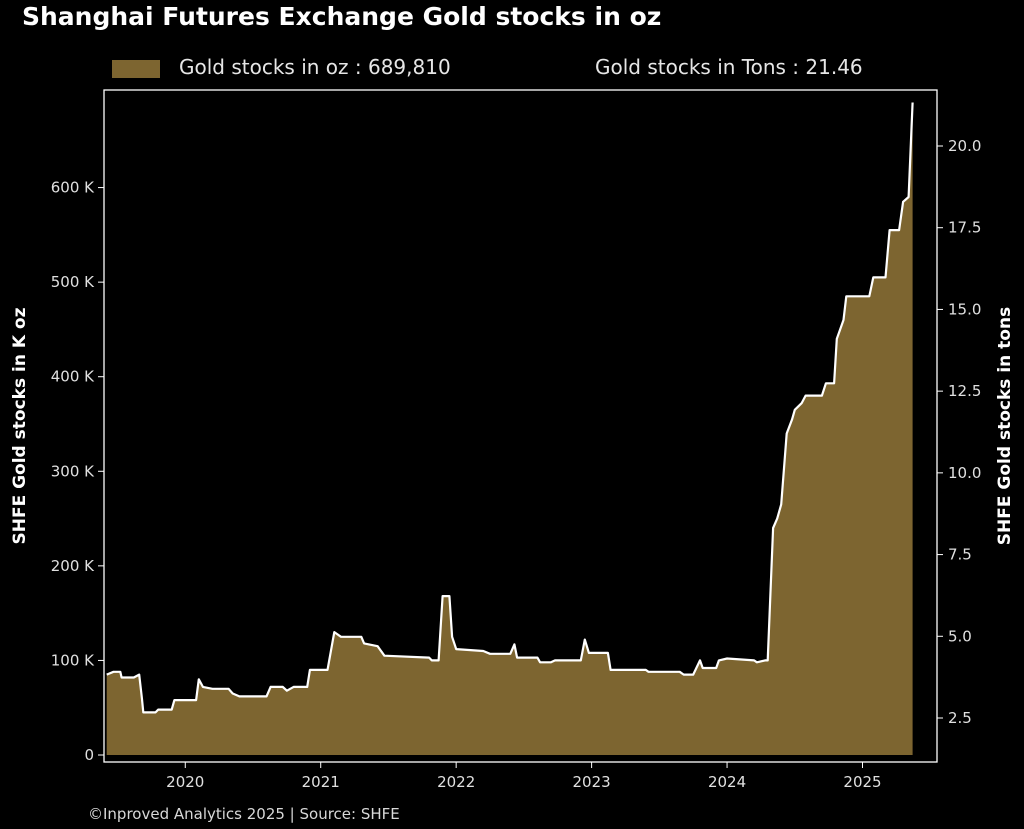 The height and width of the screenshot is (829, 1024). What do you see at coordinates (73, 471) in the screenshot?
I see `y-left-tick-label: 300 K` at bounding box center [73, 471].